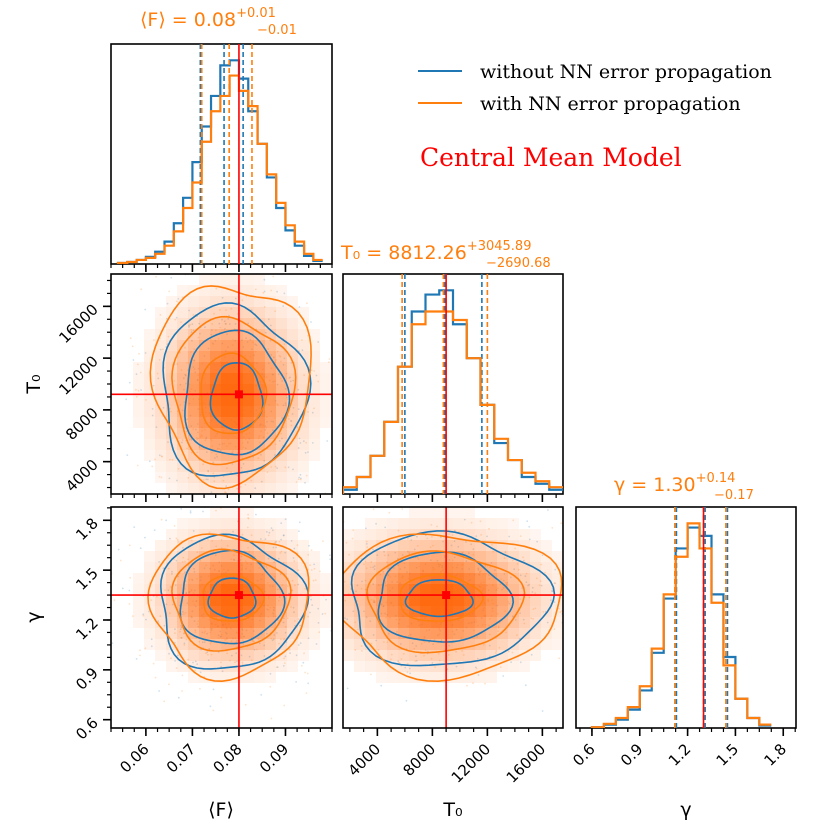  I want to click on ylabel-T0: T₀, so click(34, 384).